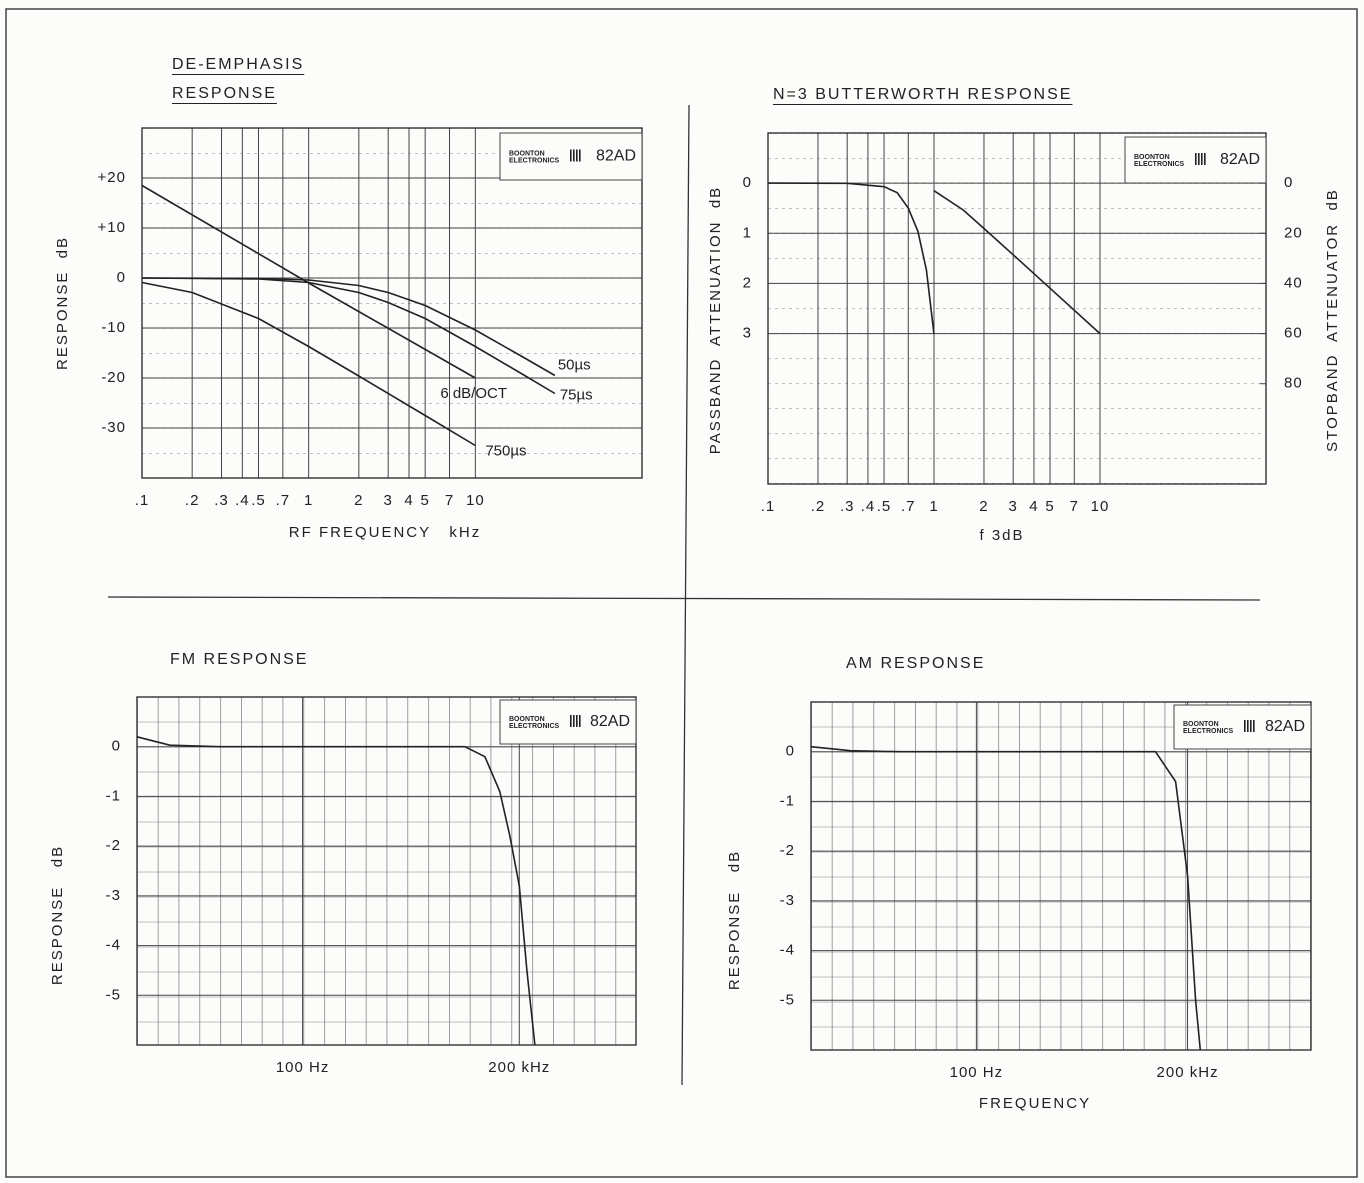 The image size is (1364, 1183). I want to click on x-tick-label: 2, so click(983, 506).